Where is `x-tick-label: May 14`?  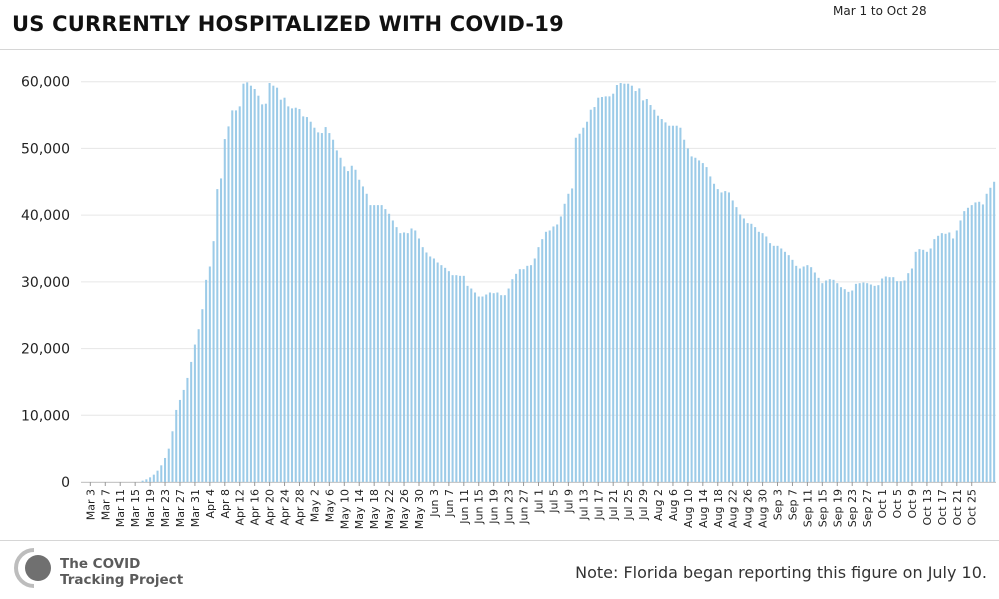
x-tick-label: May 14 is located at coordinates (359, 509).